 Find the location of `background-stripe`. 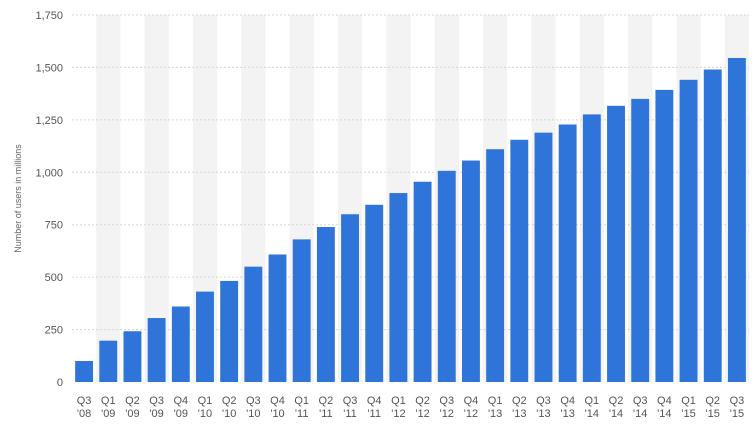

background-stripe is located at coordinates (108, 198).